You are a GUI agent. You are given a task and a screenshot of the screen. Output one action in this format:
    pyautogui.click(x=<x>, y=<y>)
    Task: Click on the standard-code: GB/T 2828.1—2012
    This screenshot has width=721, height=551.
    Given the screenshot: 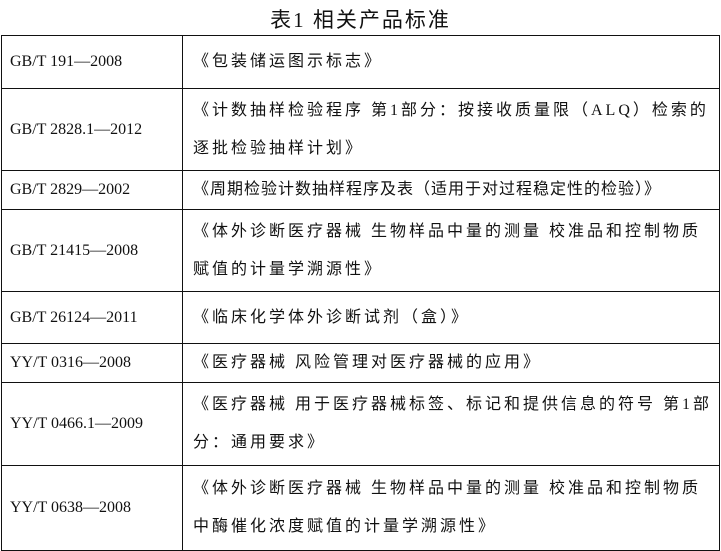 What is the action you would take?
    pyautogui.click(x=92, y=129)
    